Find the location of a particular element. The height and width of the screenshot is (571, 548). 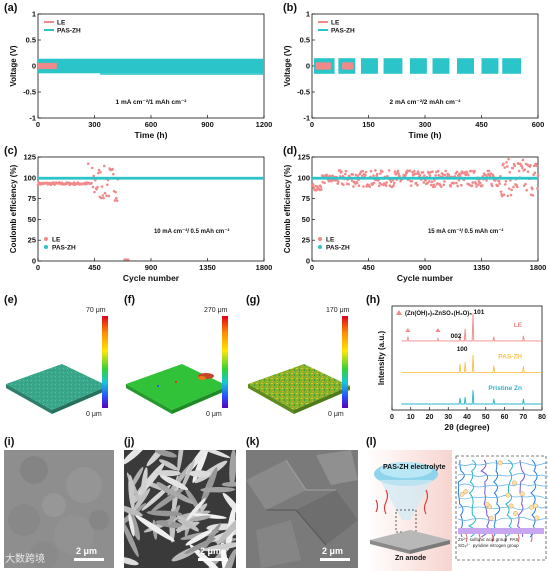

x-tick-label-c: 450 is located at coordinates (94, 267).